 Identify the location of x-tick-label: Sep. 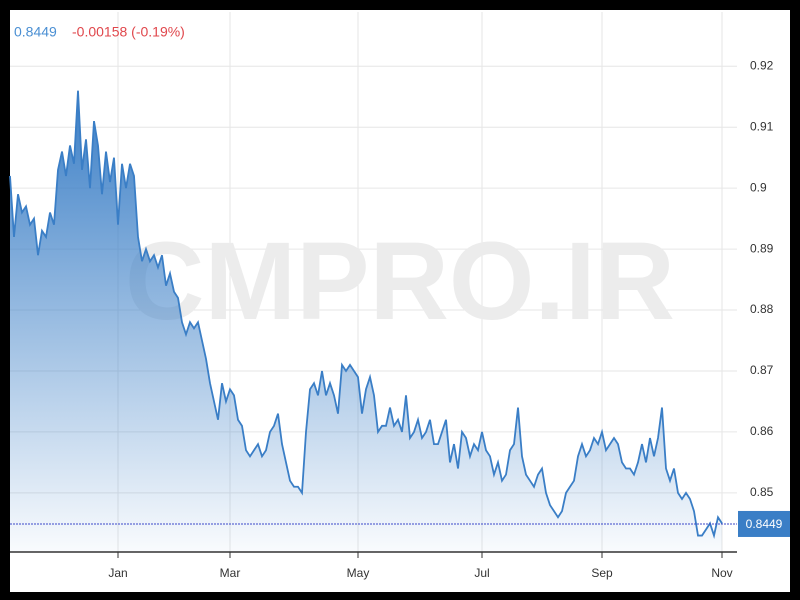
(602, 573).